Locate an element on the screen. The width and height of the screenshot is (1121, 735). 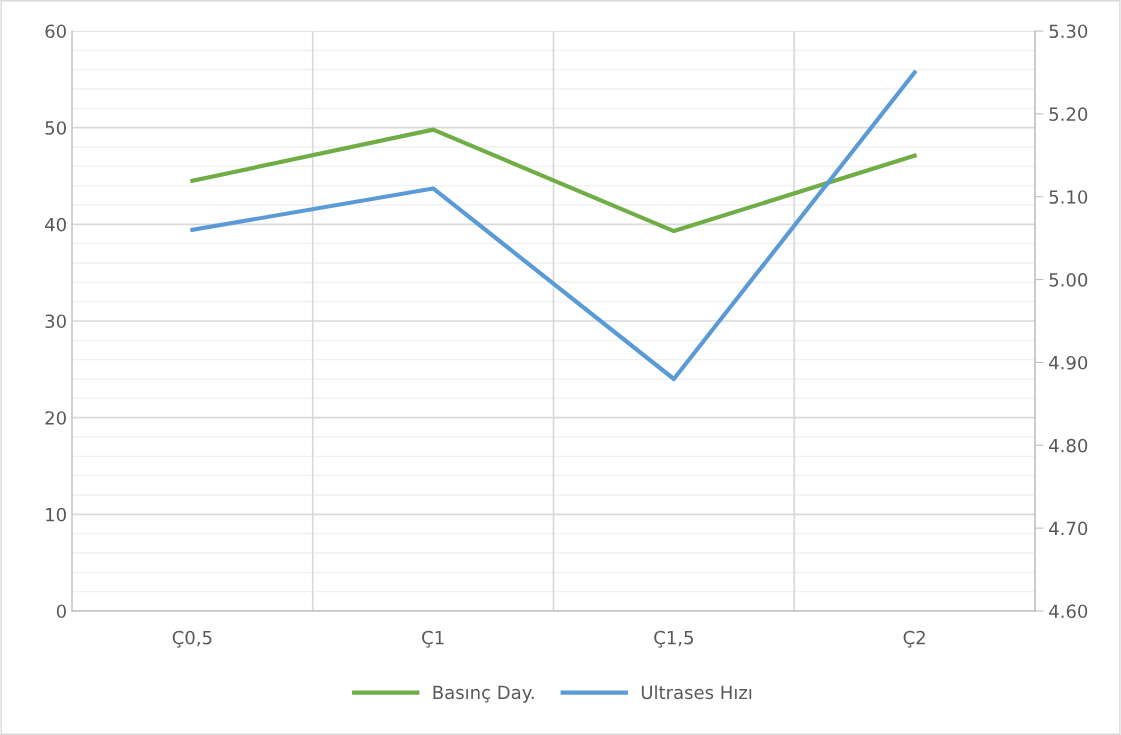
y2-tick-label: 5.00 is located at coordinates (1068, 280).